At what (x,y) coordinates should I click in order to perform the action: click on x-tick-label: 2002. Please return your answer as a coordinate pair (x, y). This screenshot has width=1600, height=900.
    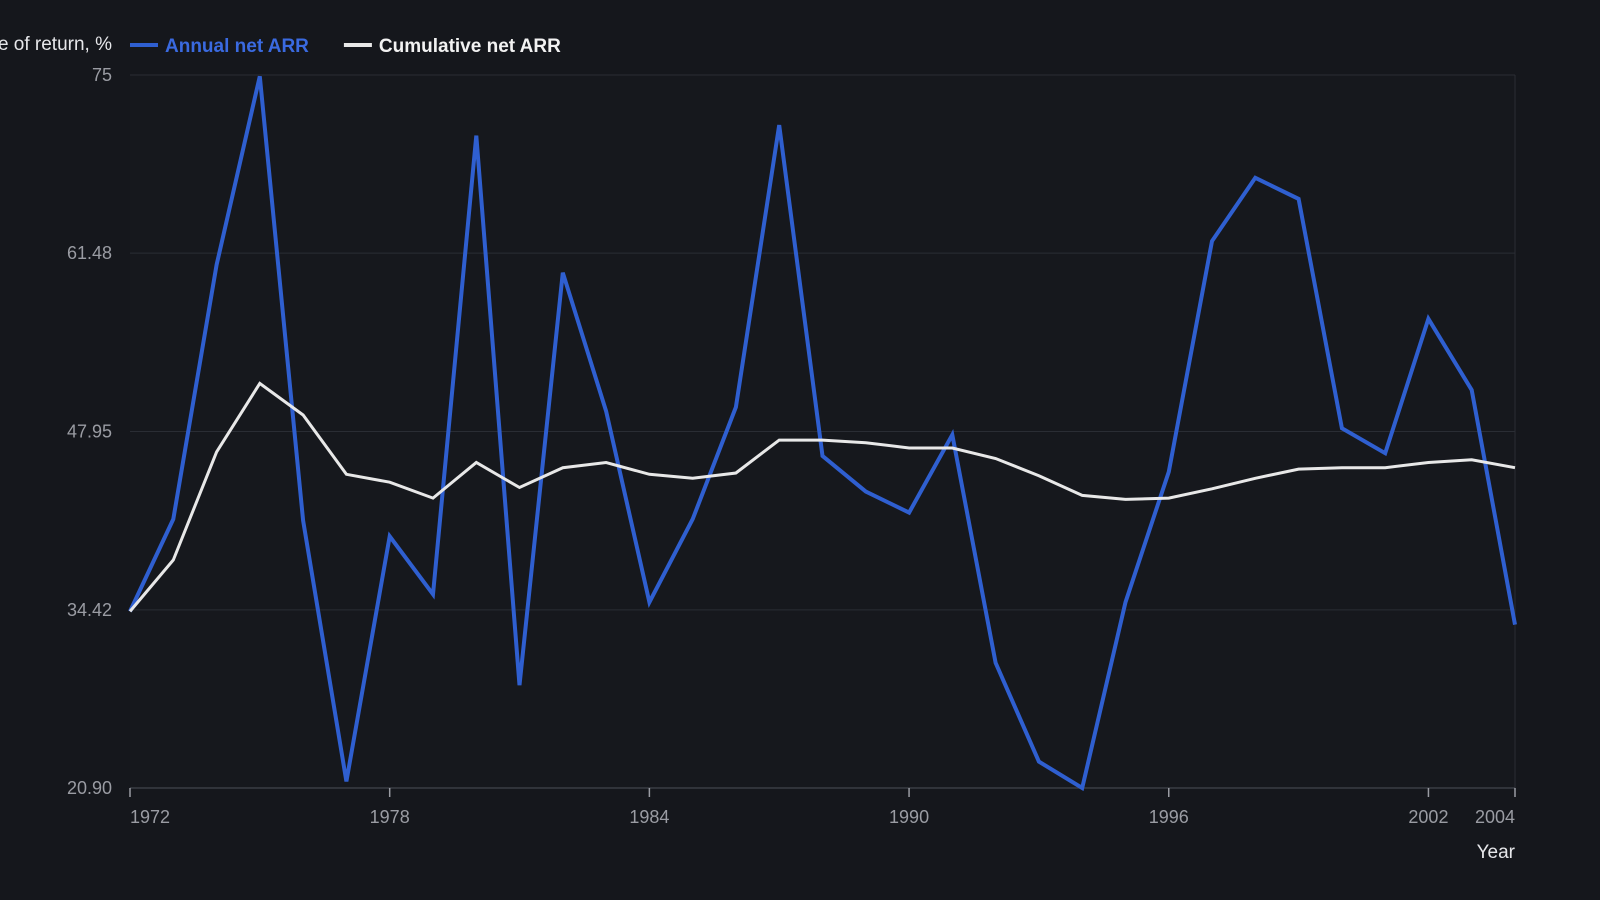
    Looking at the image, I should click on (1428, 817).